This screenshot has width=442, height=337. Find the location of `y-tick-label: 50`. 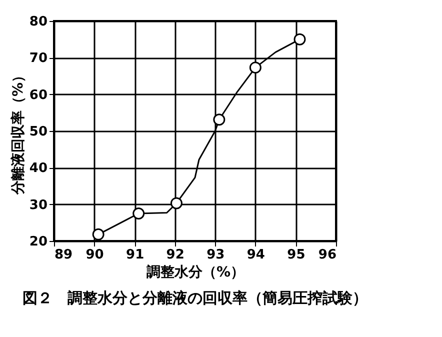

y-tick-label: 50 is located at coordinates (38, 132).